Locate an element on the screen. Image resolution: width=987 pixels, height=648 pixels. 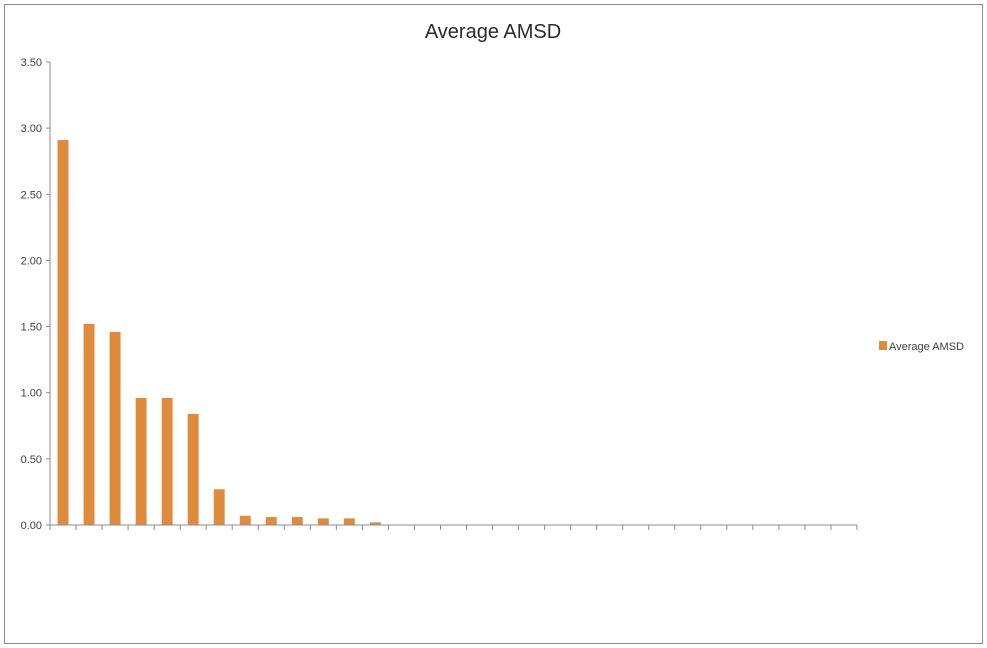
y-tick-label: 2.00 is located at coordinates (31, 261).